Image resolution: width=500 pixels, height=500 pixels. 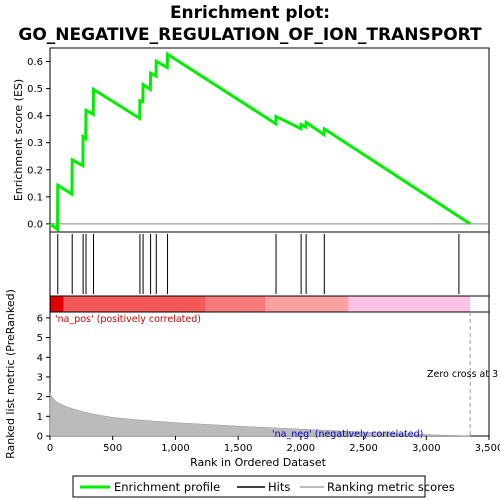 I want to click on ranking-color-bar, so click(x=260, y=304).